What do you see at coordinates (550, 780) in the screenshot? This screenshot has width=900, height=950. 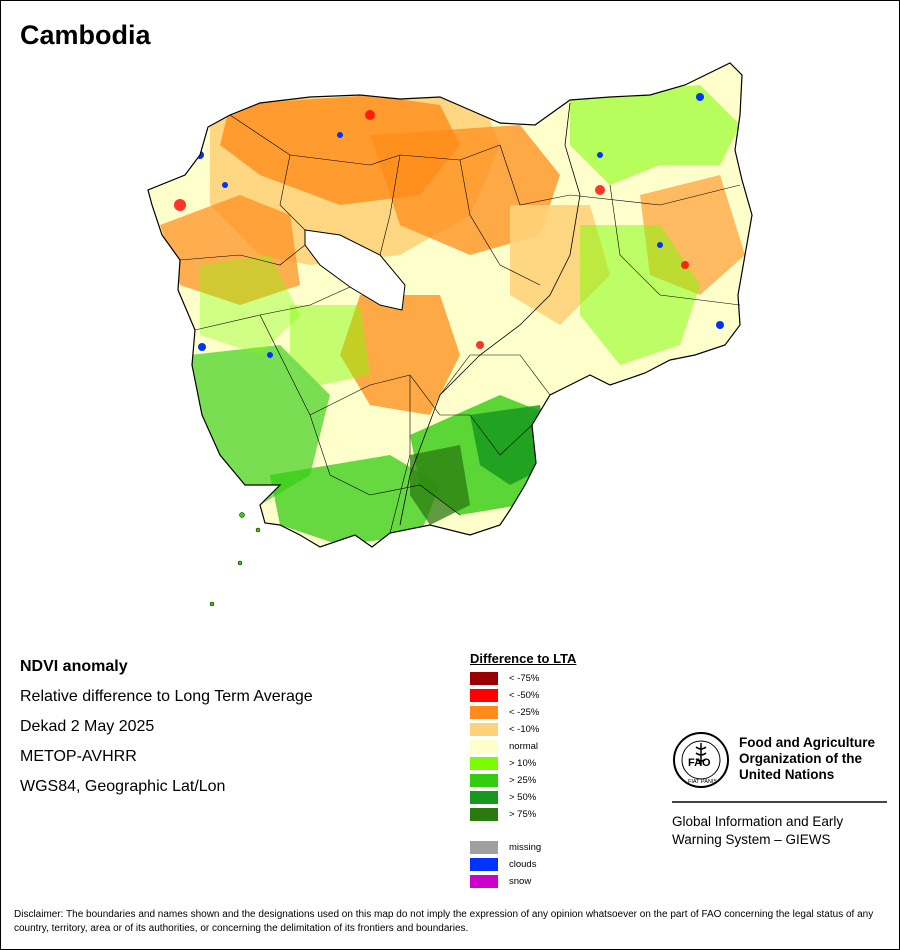 I see `legend-item: > 25%` at bounding box center [550, 780].